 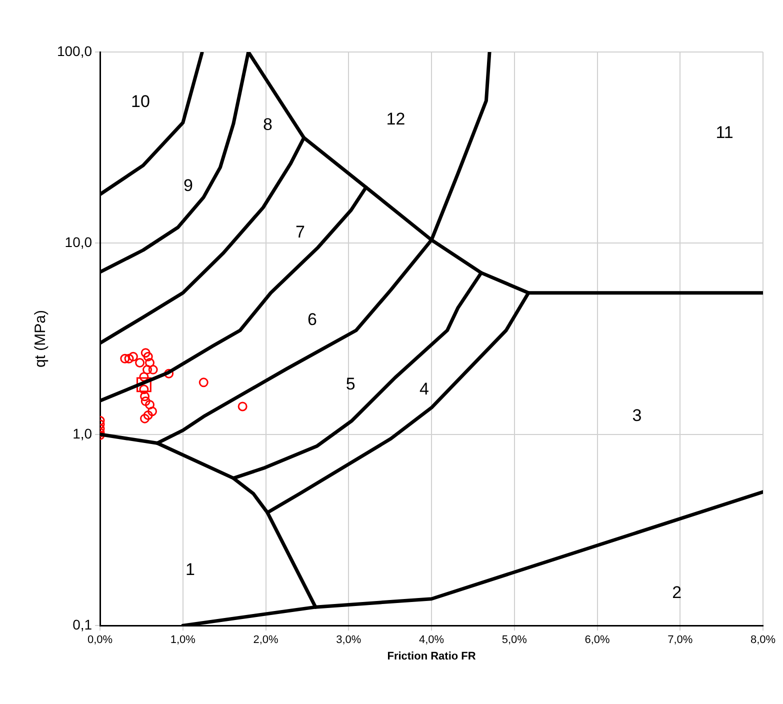 What do you see at coordinates (431, 640) in the screenshot?
I see `x-tick-label: 4,0%` at bounding box center [431, 640].